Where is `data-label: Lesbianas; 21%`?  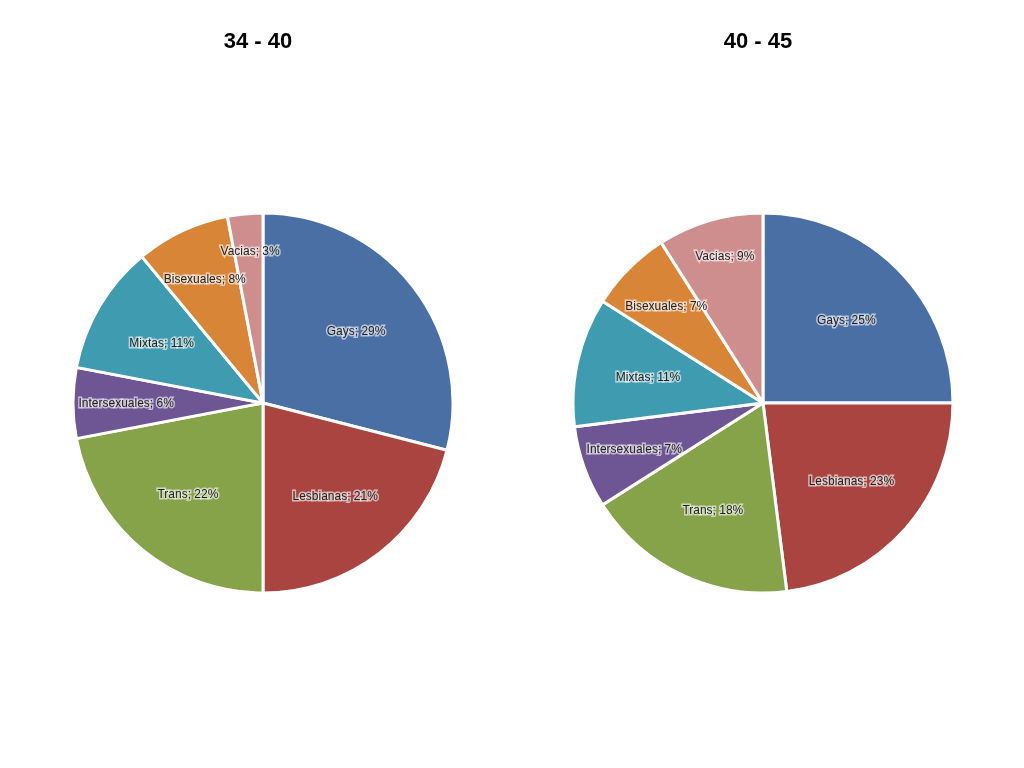
data-label: Lesbianas; 21% is located at coordinates (335, 496).